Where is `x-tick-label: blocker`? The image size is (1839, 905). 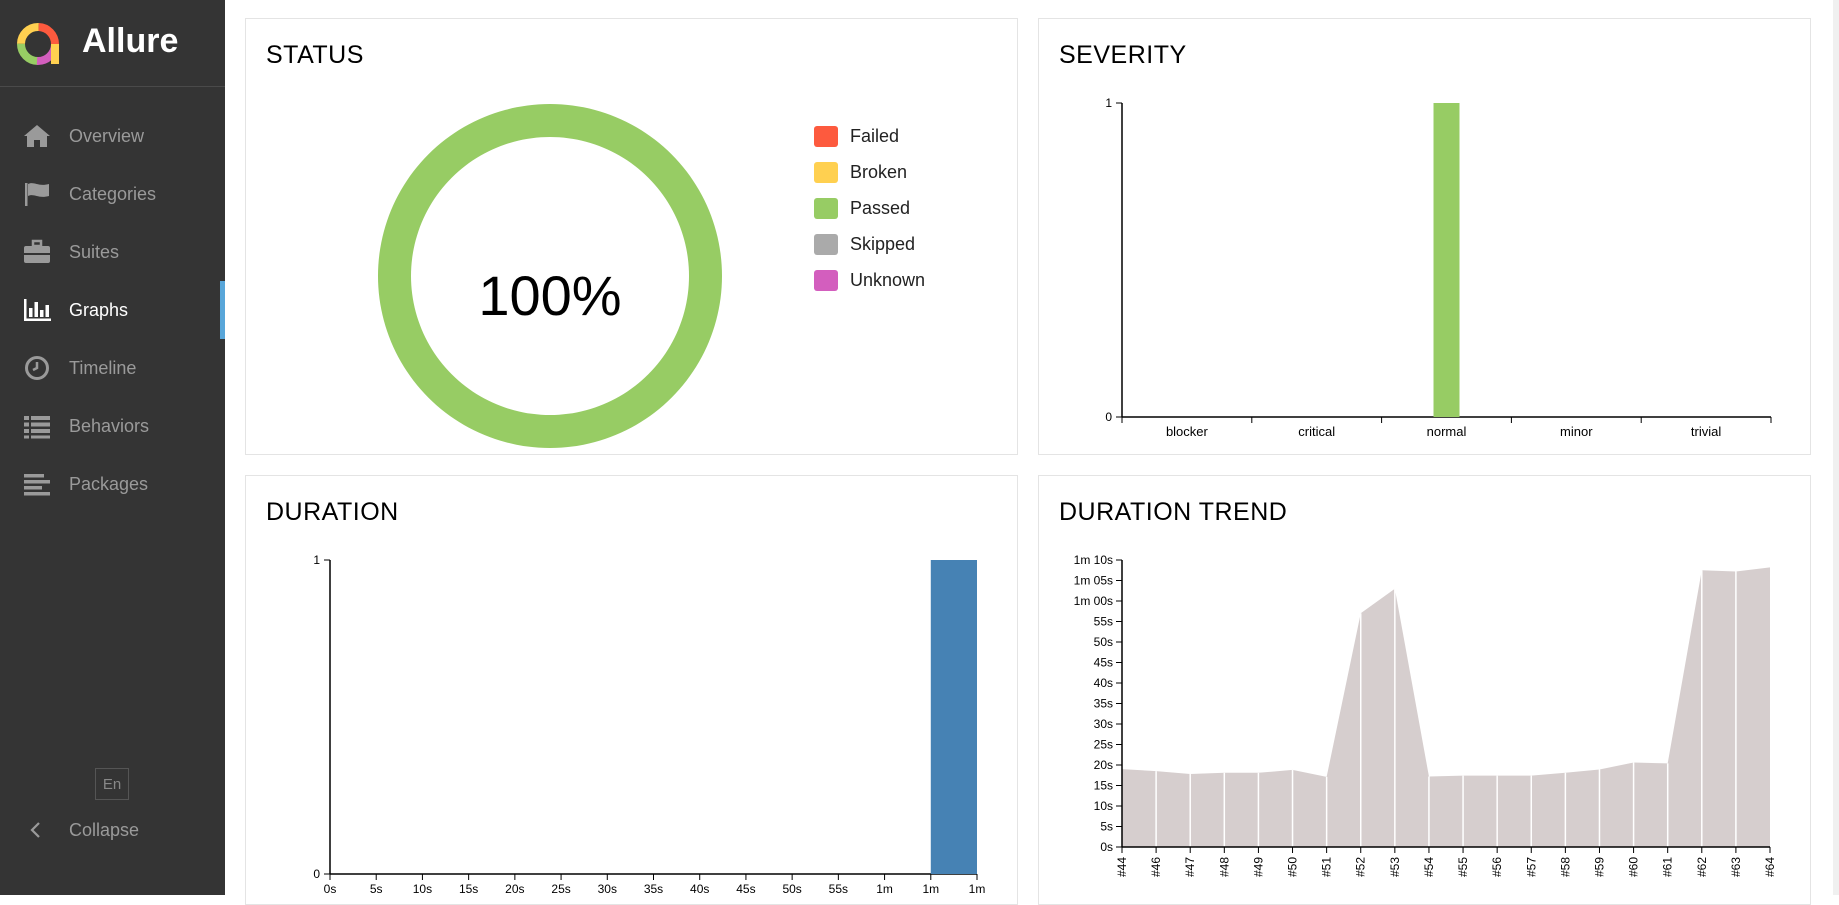 x-tick-label: blocker is located at coordinates (1187, 431).